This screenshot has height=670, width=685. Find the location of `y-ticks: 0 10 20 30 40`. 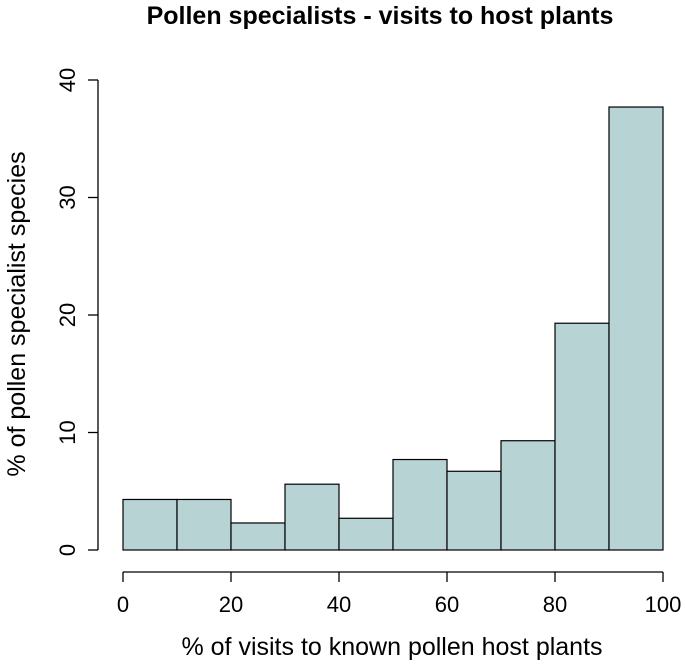

y-ticks: 0 10 20 30 40 is located at coordinates (76, 312).